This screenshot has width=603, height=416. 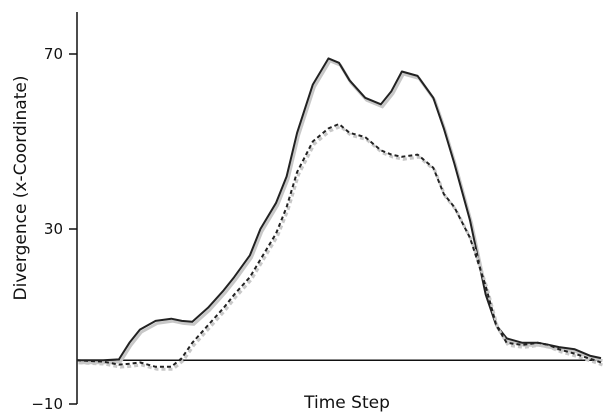 What do you see at coordinates (21, 188) in the screenshot?
I see `y-axis-label: Divergence (x-Coordinate)` at bounding box center [21, 188].